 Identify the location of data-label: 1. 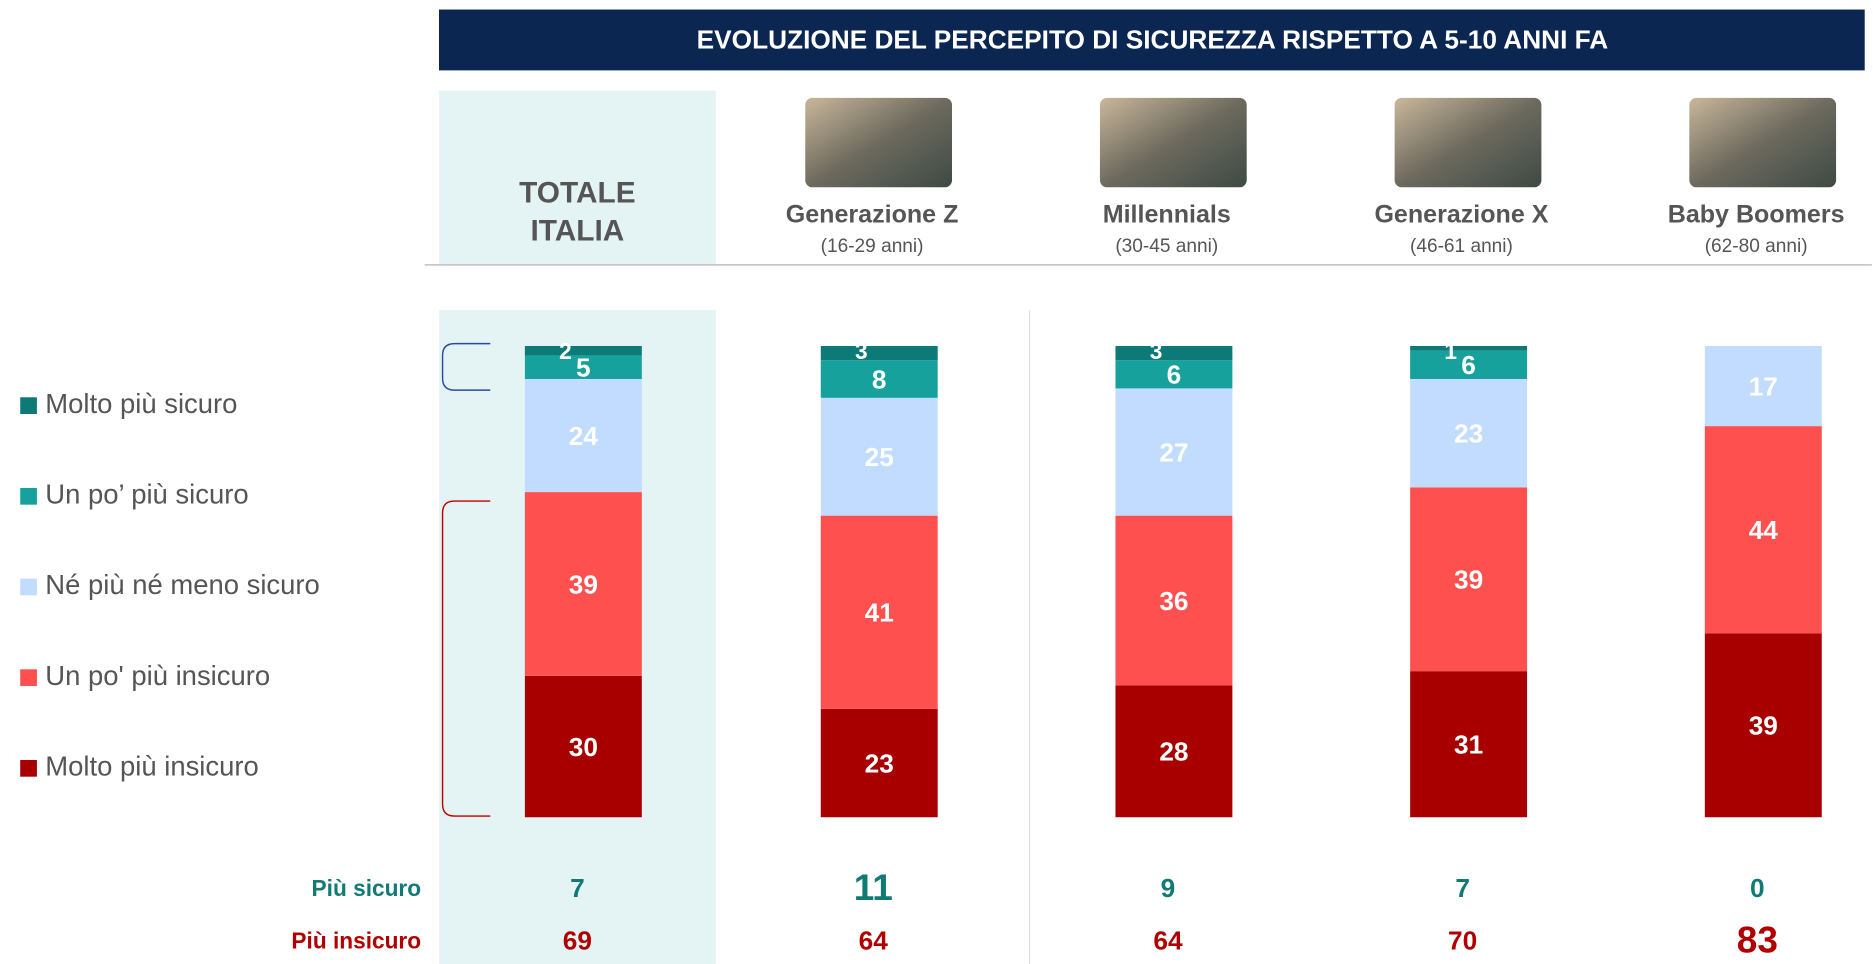
(1450, 351).